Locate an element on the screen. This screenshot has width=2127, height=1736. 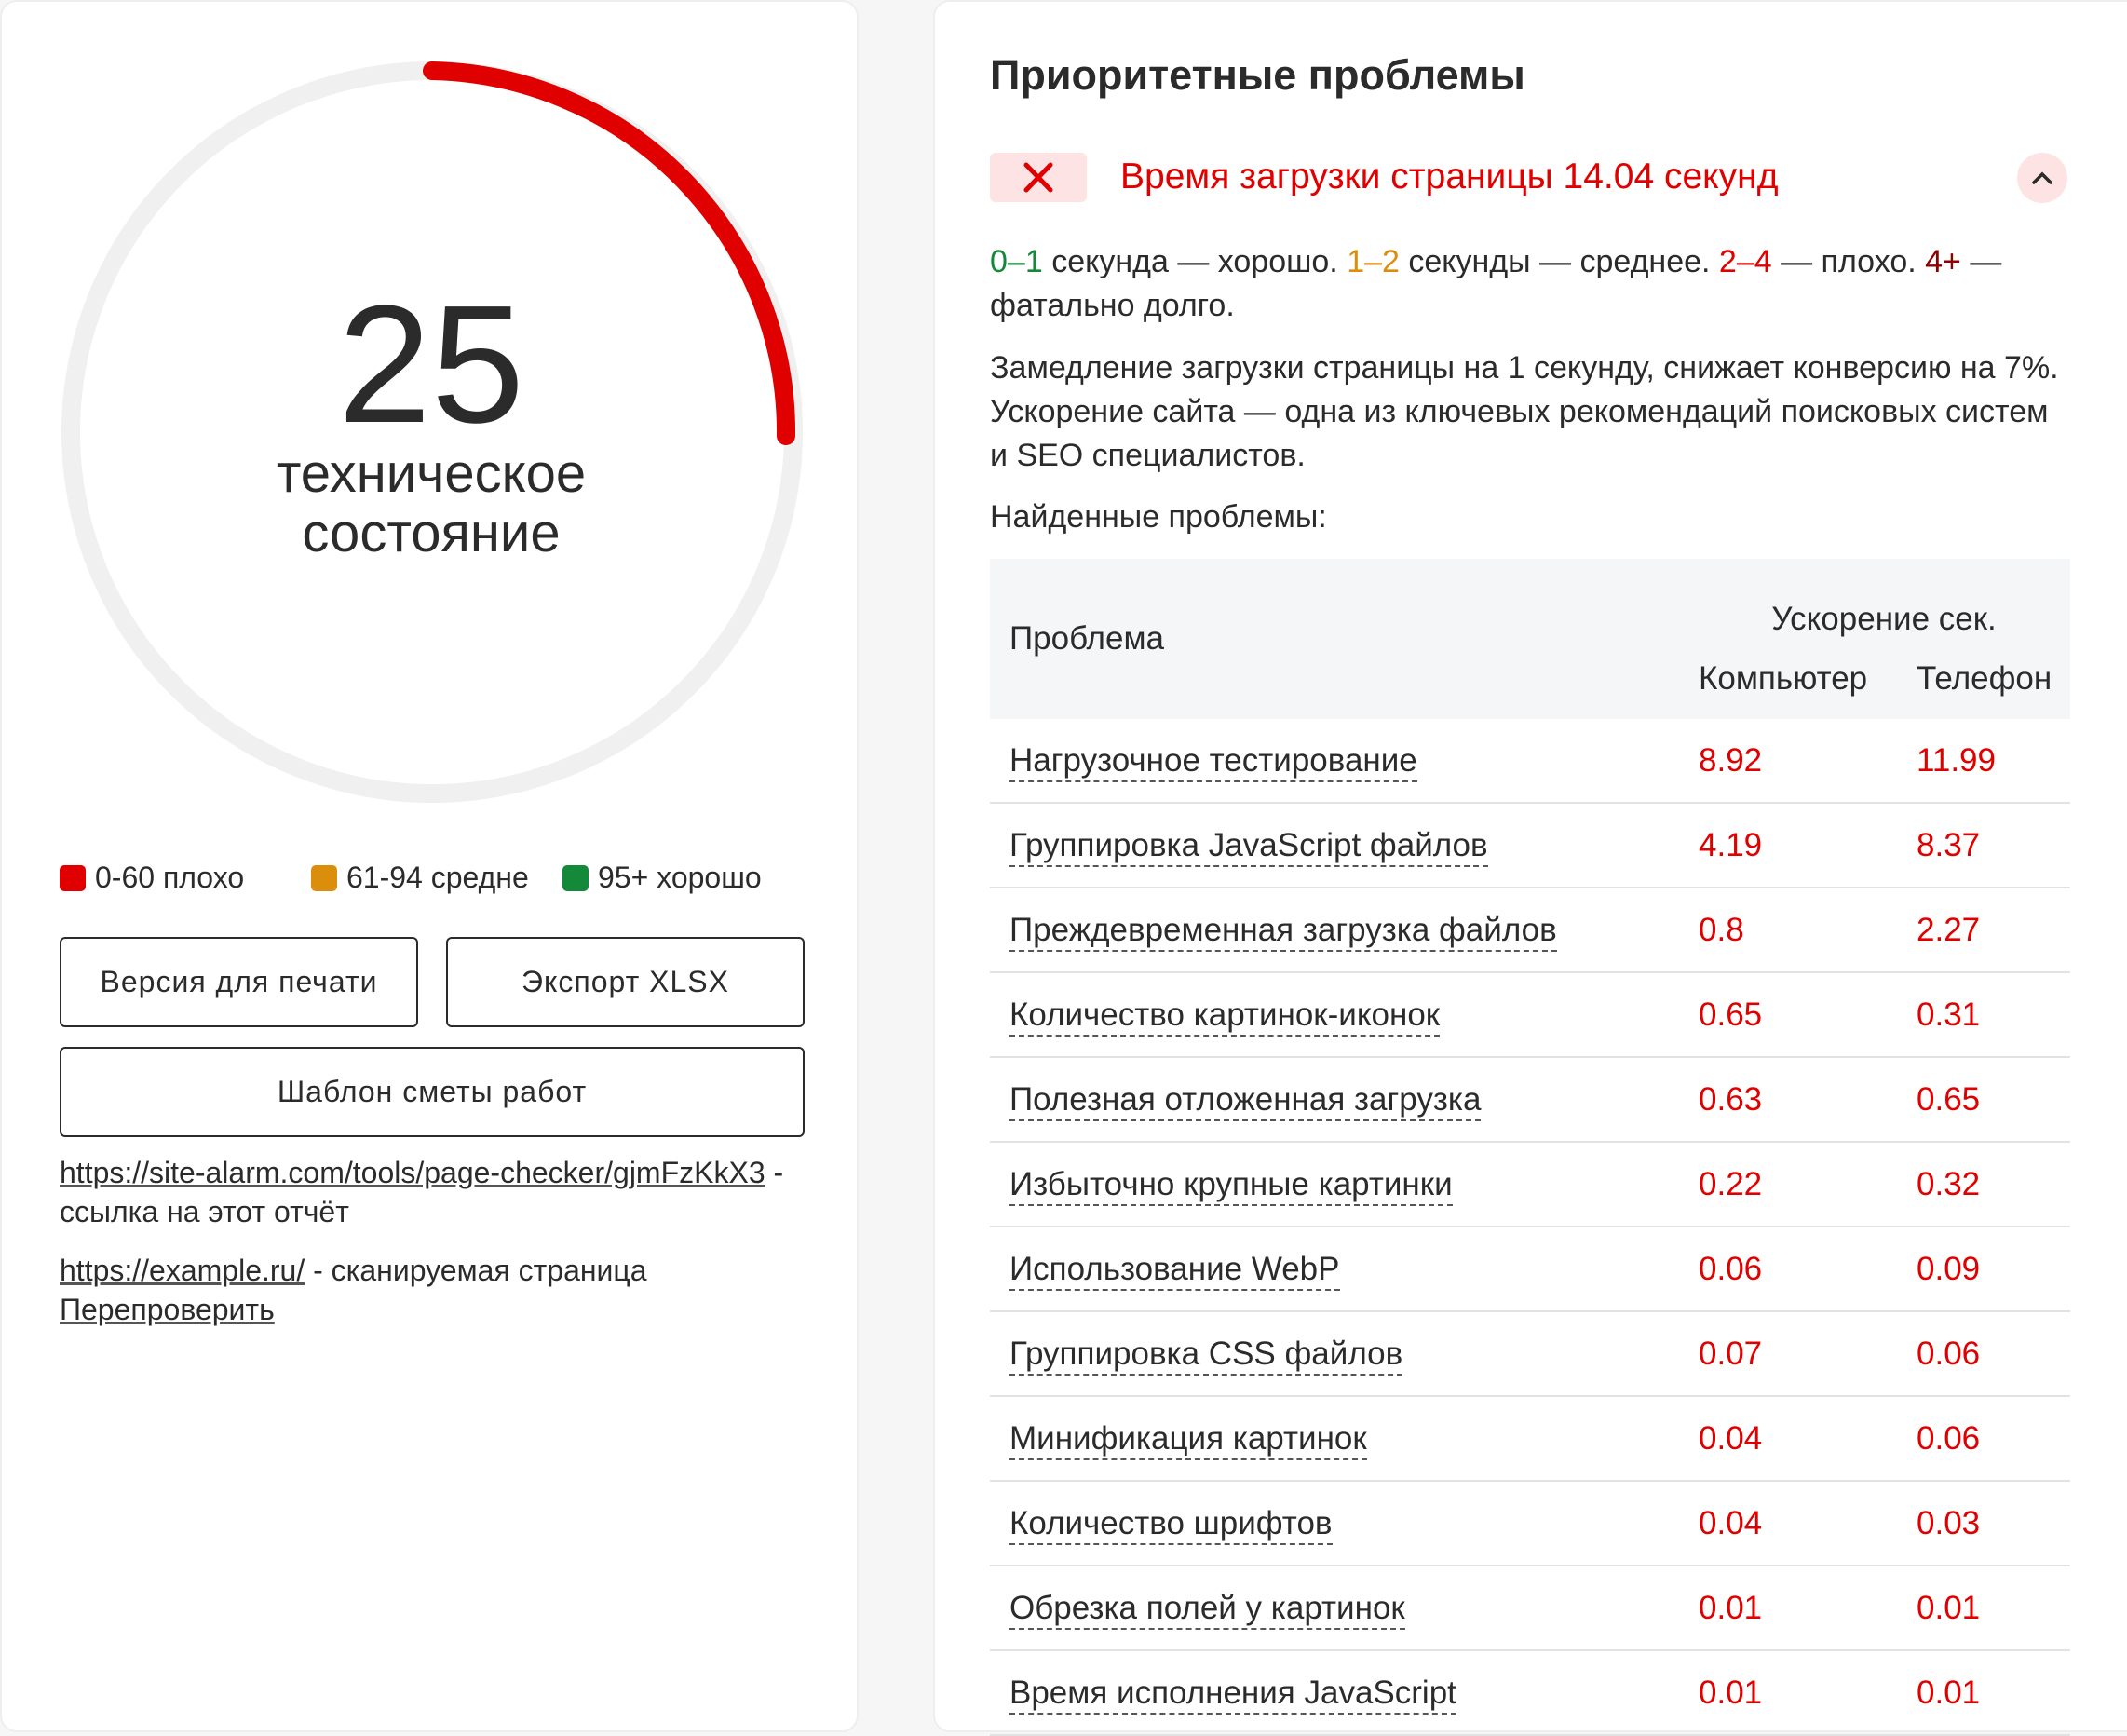
gauge-arc is located at coordinates (609, 253).